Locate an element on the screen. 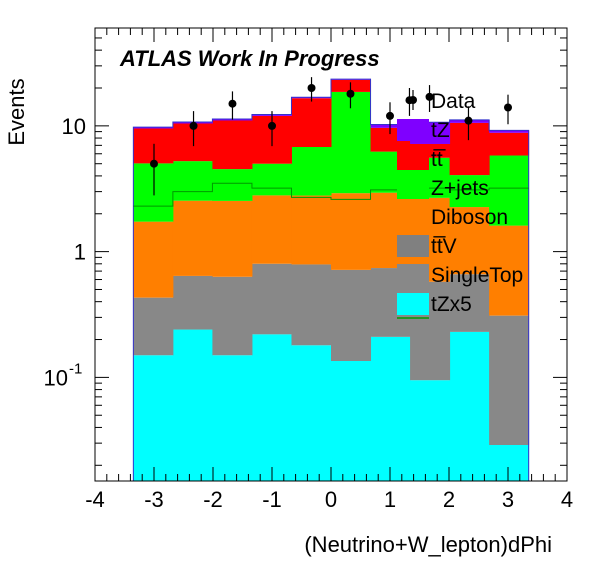 The image size is (596, 572). y-tick-label-0: 10 is located at coordinates (56, 377).